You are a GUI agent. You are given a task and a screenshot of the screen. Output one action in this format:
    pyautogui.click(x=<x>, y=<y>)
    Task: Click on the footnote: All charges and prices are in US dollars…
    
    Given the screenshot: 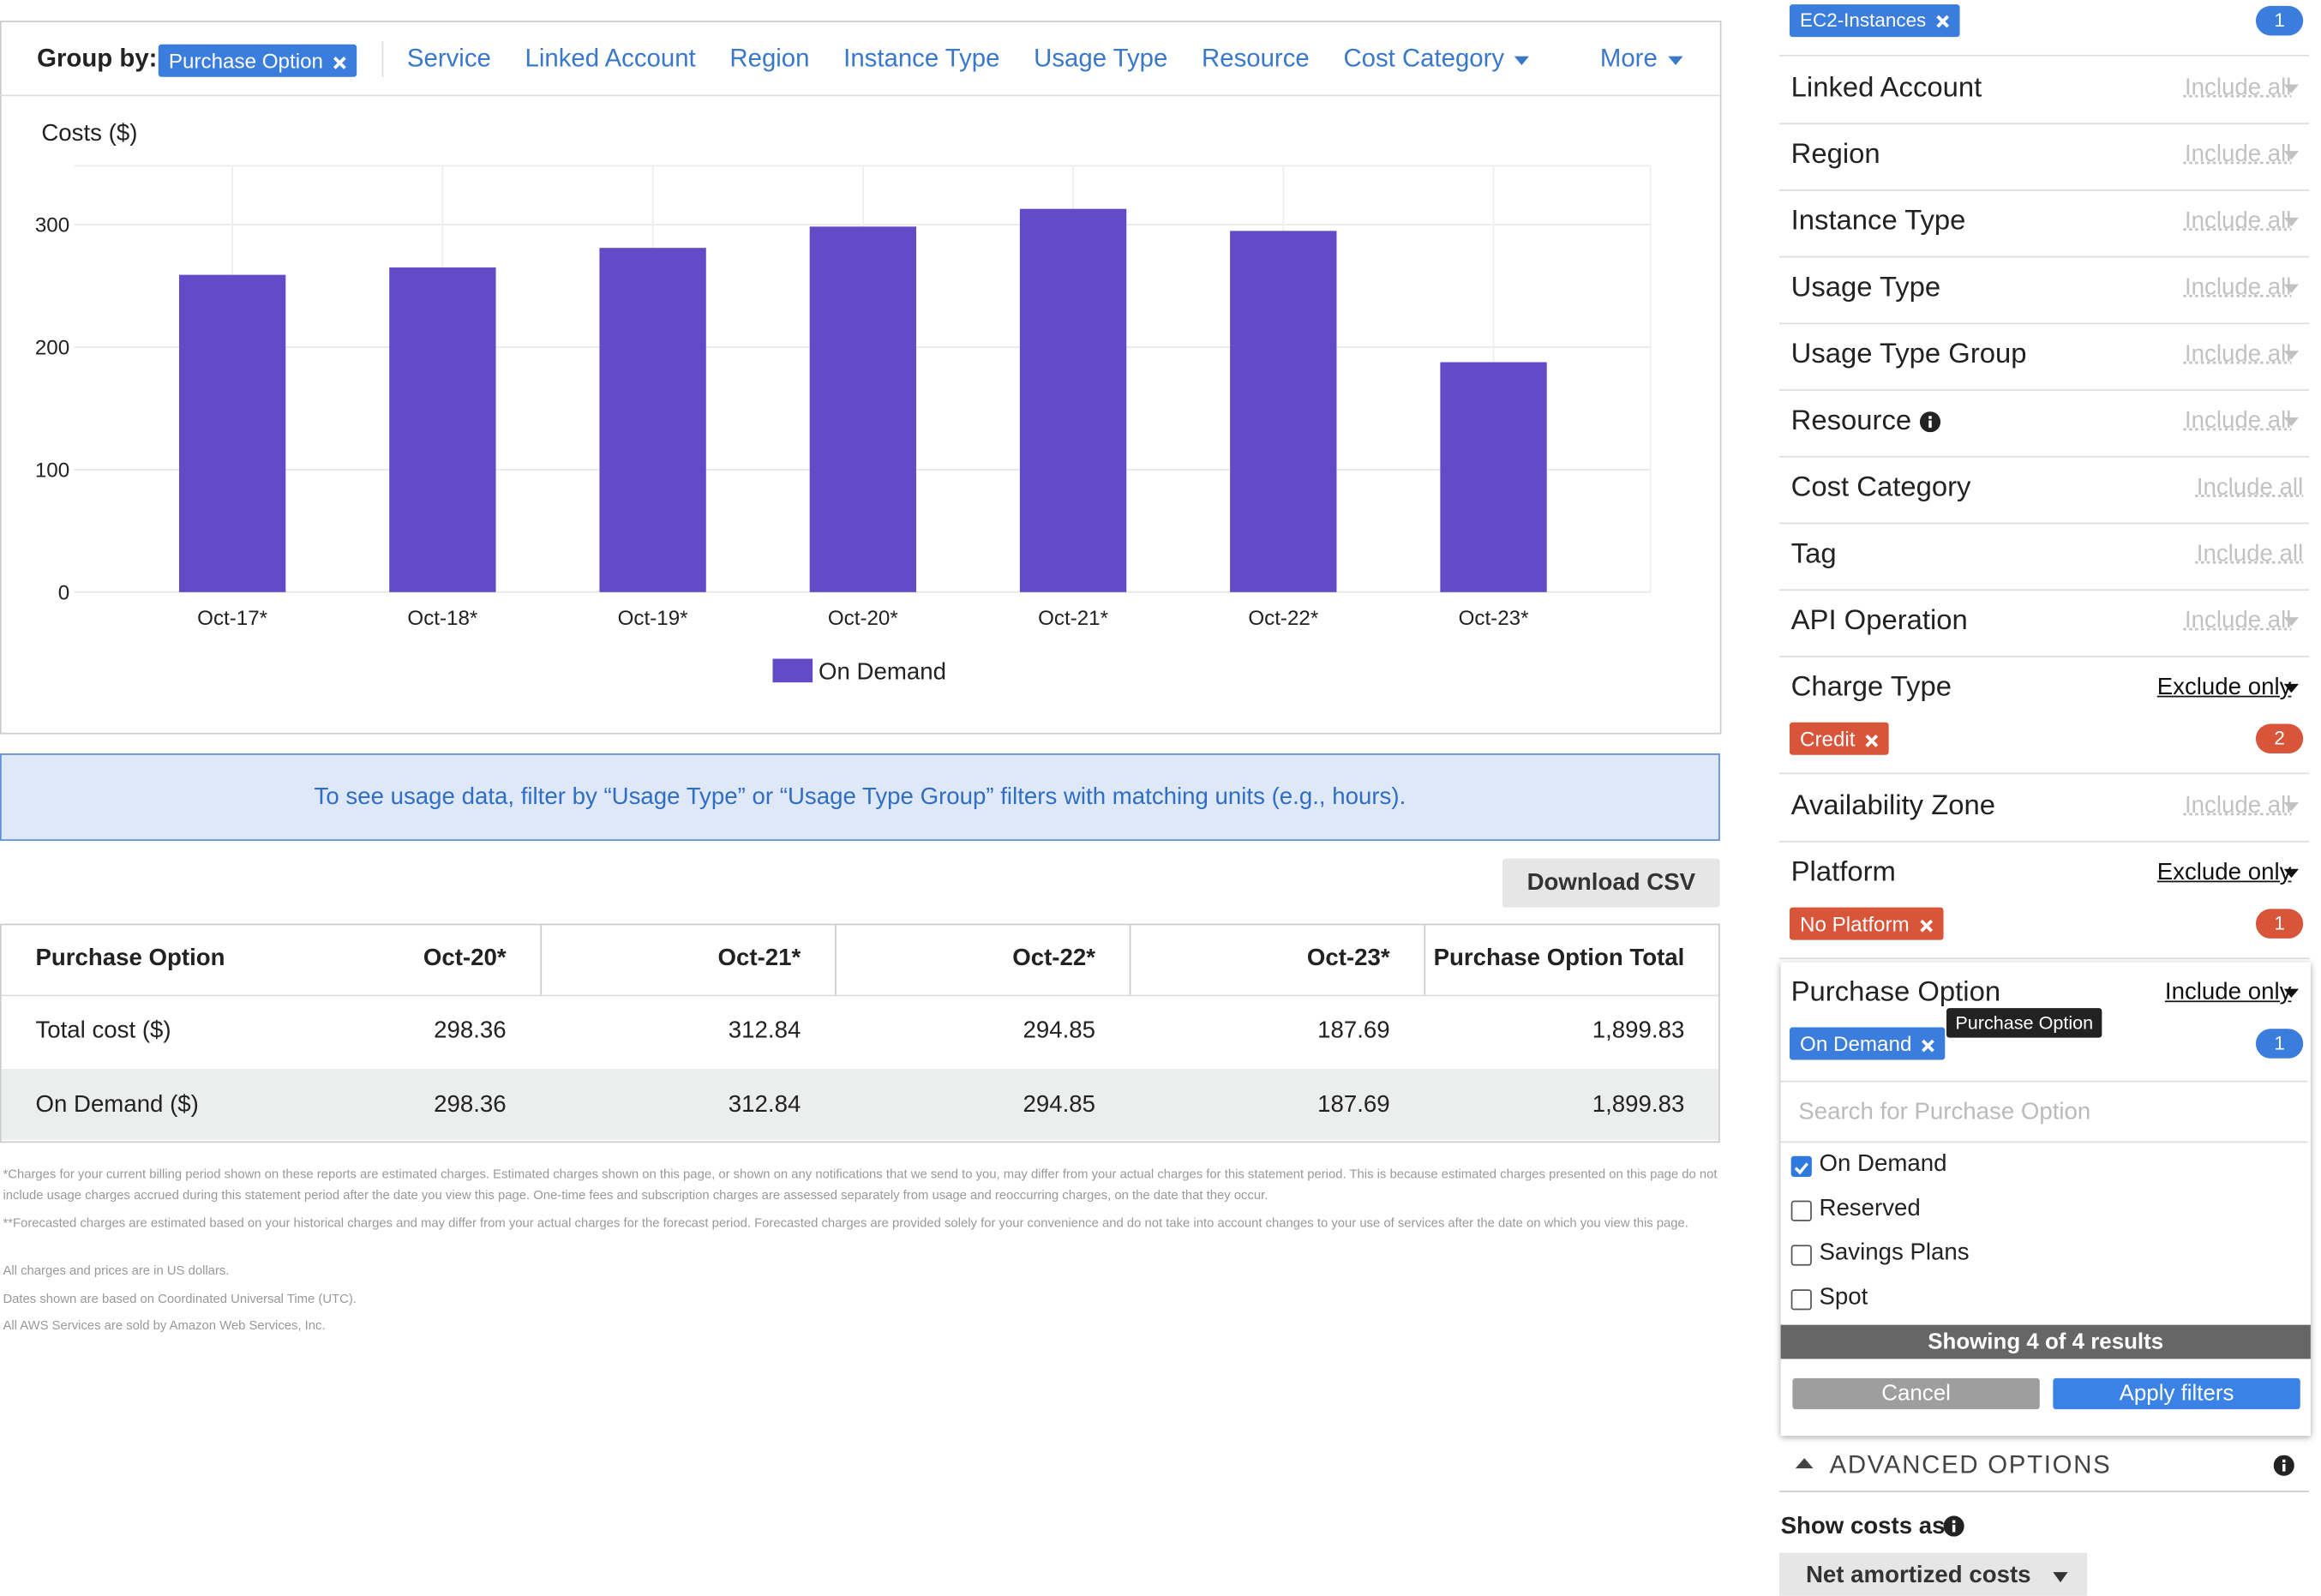 What is the action you would take?
    pyautogui.click(x=117, y=1270)
    